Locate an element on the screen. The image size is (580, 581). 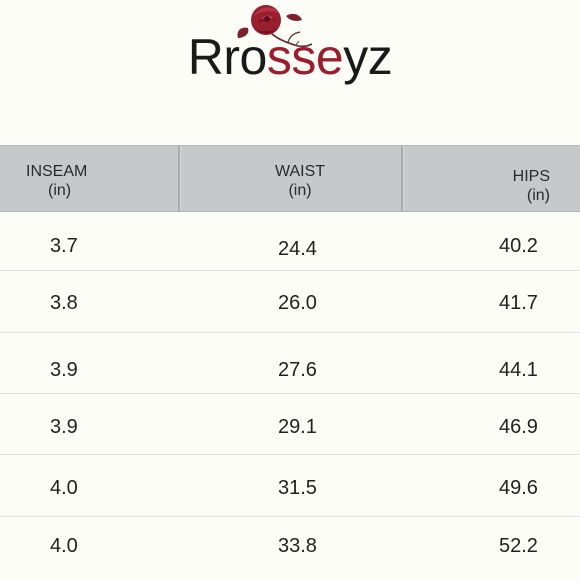
brand-name-part1: Rro is located at coordinates (227, 57).